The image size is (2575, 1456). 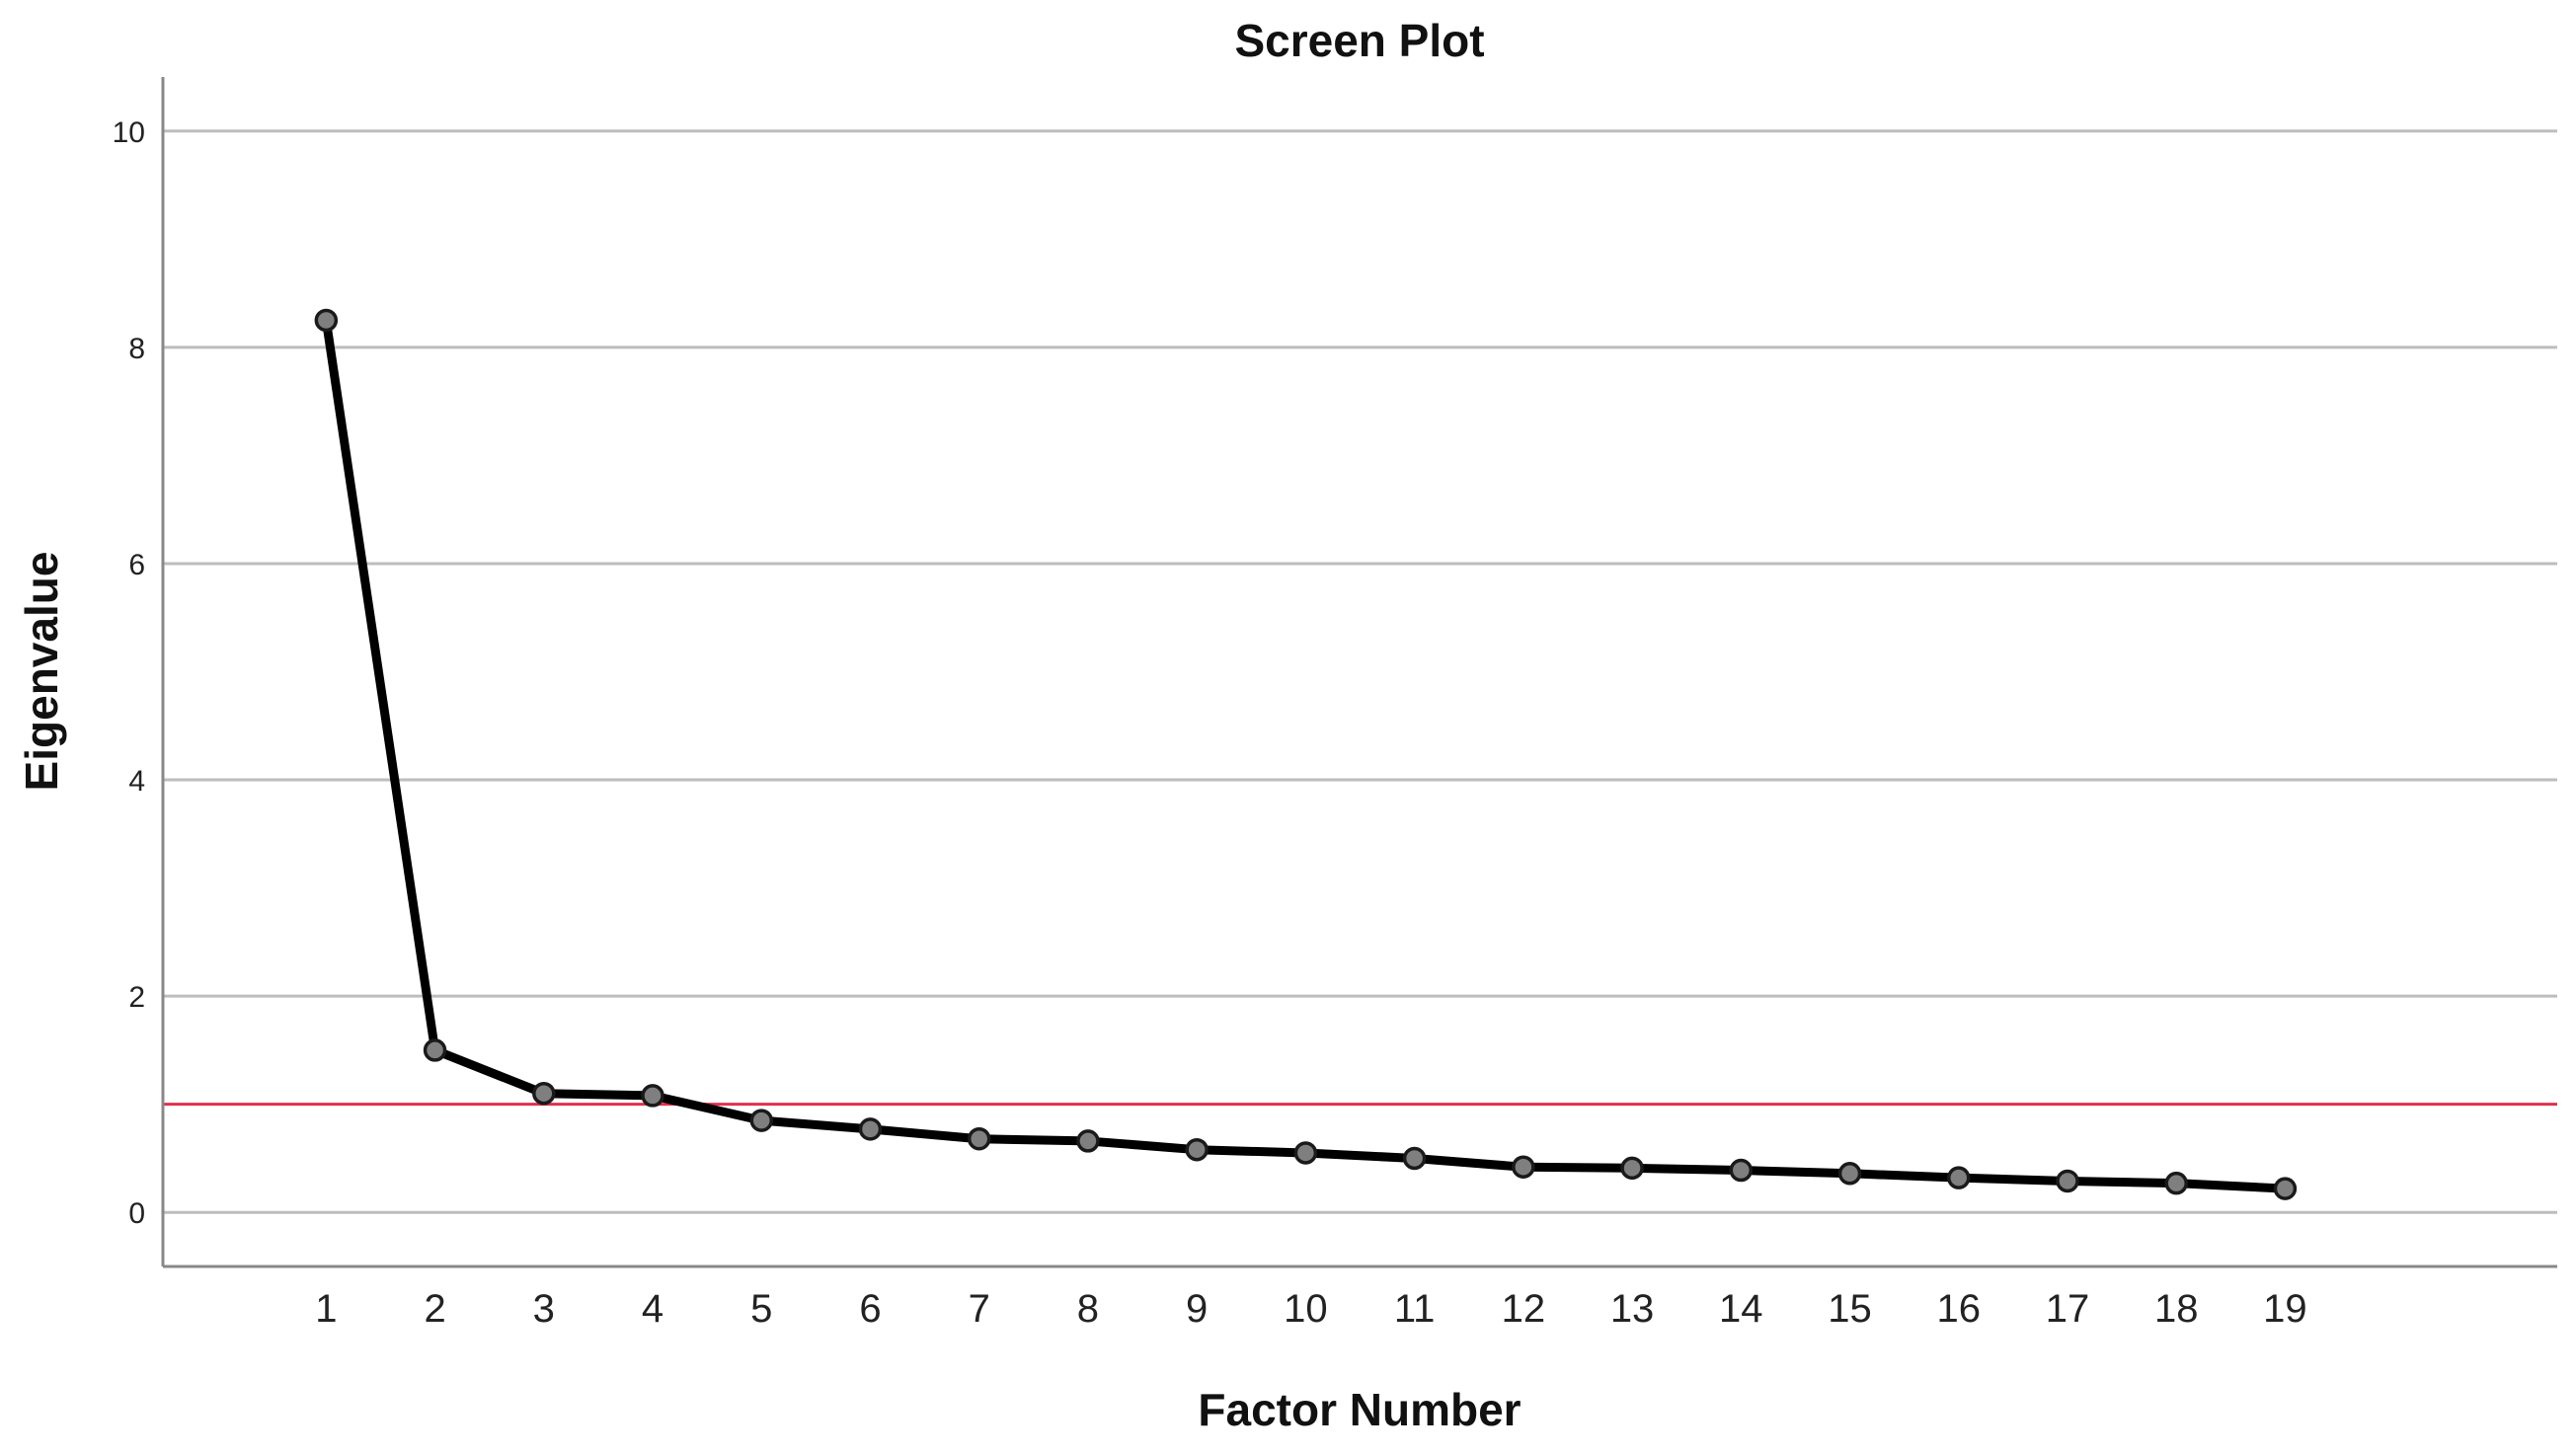 What do you see at coordinates (1197, 1309) in the screenshot?
I see `x-tick-label-9: 9` at bounding box center [1197, 1309].